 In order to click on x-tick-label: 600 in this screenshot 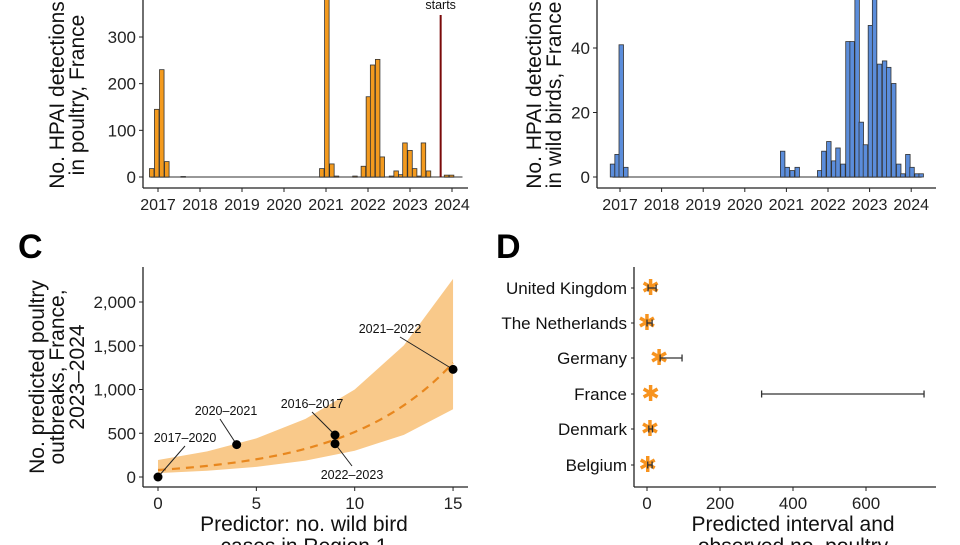, I will do `click(866, 503)`.